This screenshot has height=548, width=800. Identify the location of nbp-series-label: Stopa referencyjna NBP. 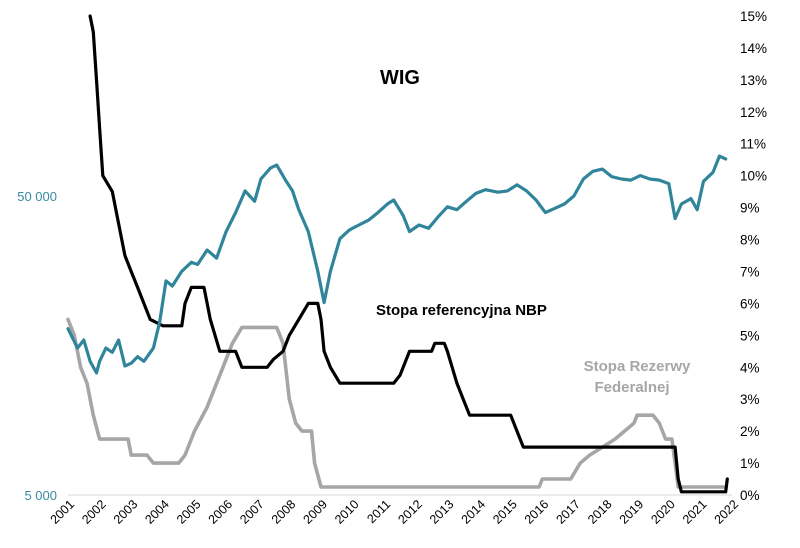
(461, 310).